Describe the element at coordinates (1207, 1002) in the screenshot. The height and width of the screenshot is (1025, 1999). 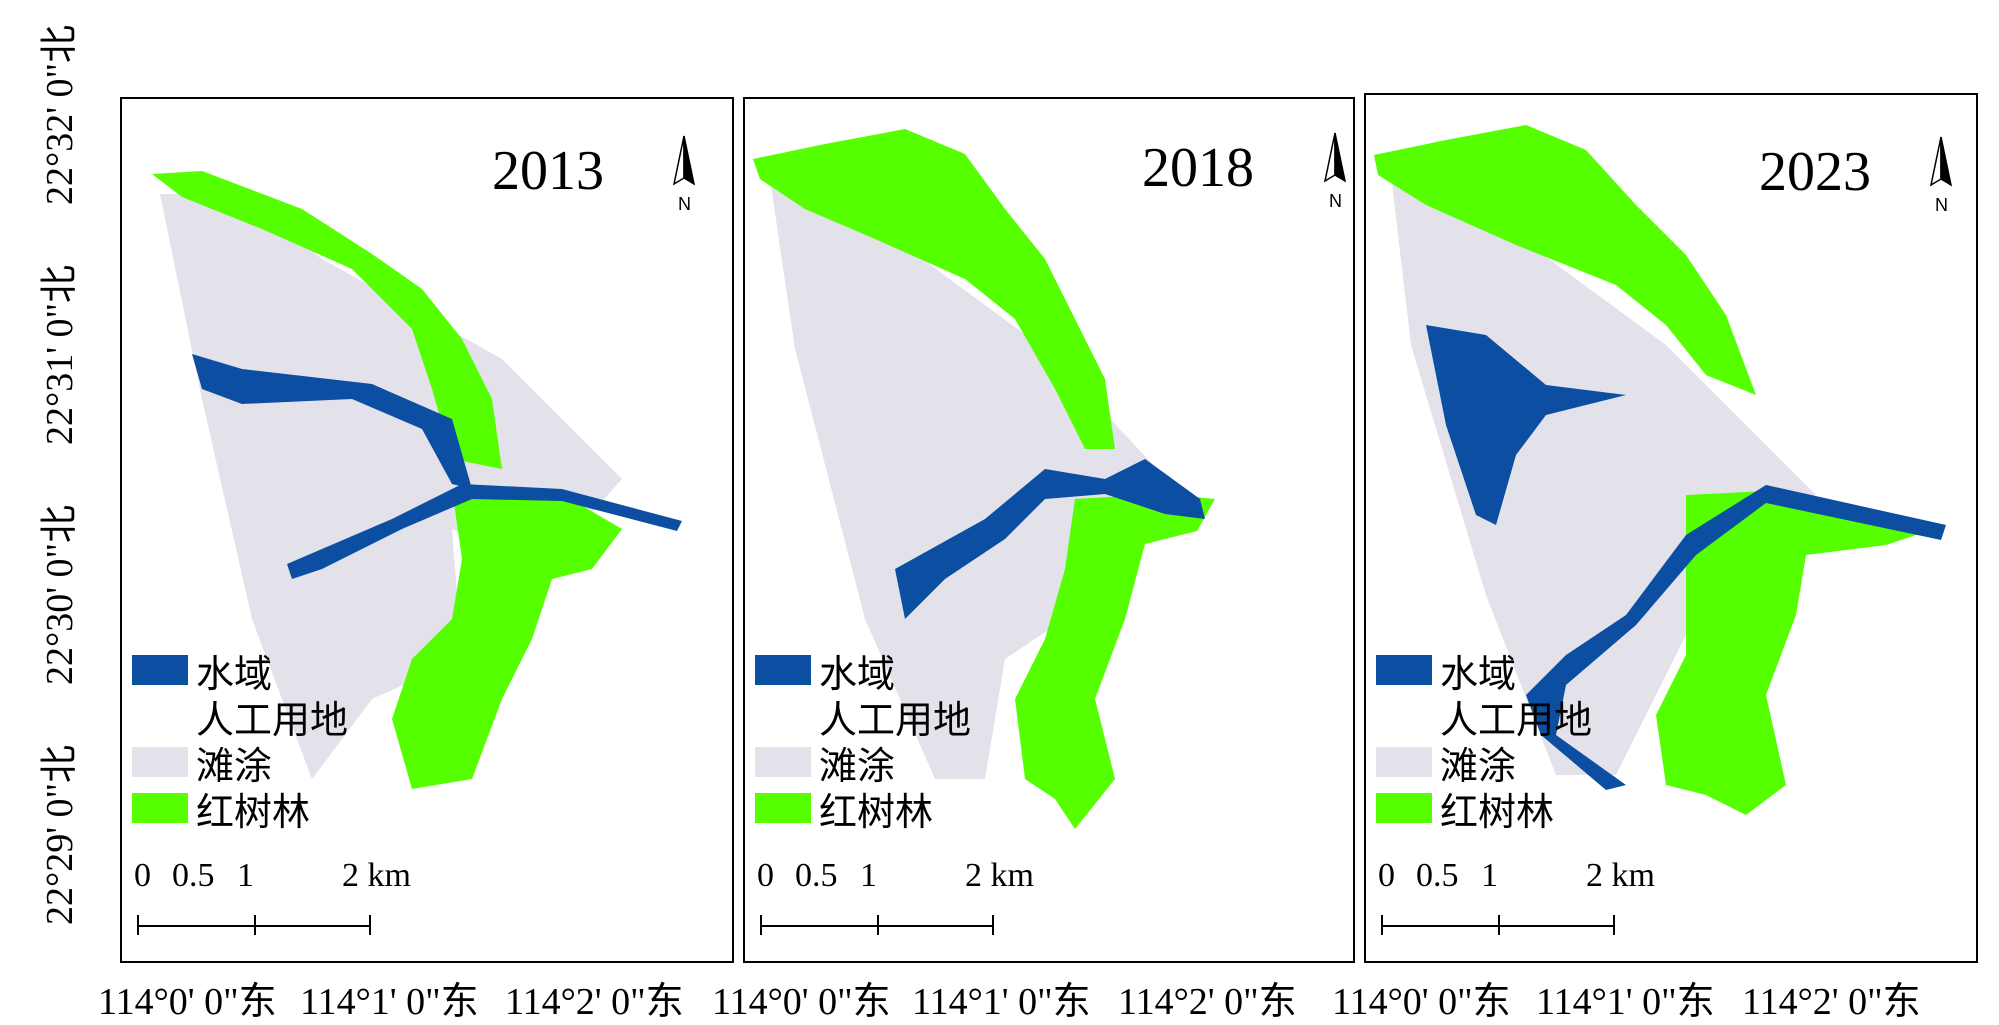
I see `lon-label-6: 114°2' 0"东` at that location.